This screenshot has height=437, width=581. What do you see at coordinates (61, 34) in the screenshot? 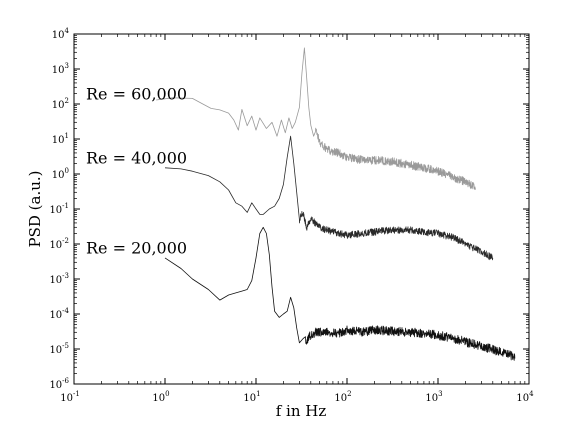
I see `y-tick-label: 10⁴` at bounding box center [61, 34].